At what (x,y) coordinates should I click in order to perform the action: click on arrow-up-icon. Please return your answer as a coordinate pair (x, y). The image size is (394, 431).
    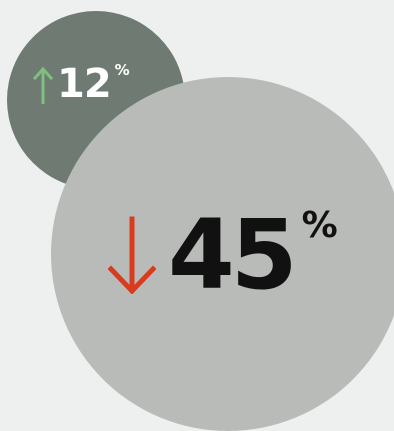
    Looking at the image, I should click on (43, 85).